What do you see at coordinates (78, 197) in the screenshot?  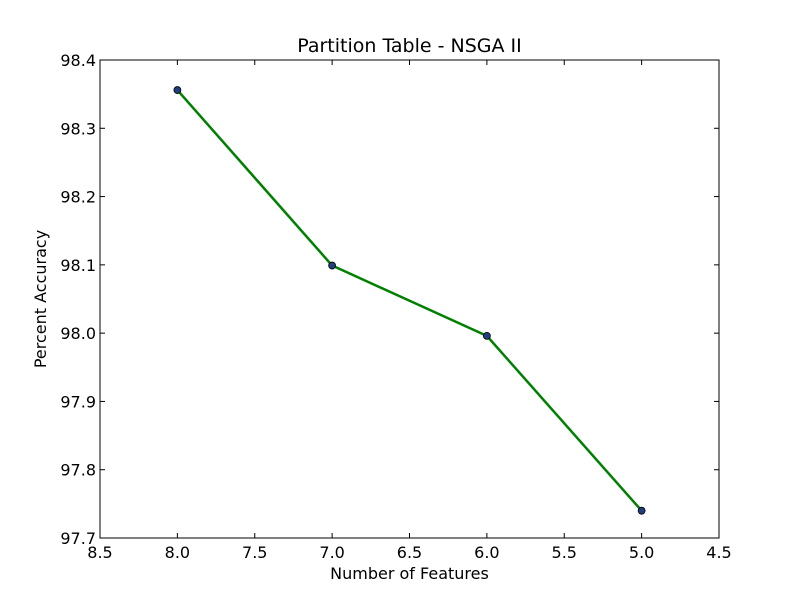 I see `y-tick-label: 98.2` at bounding box center [78, 197].